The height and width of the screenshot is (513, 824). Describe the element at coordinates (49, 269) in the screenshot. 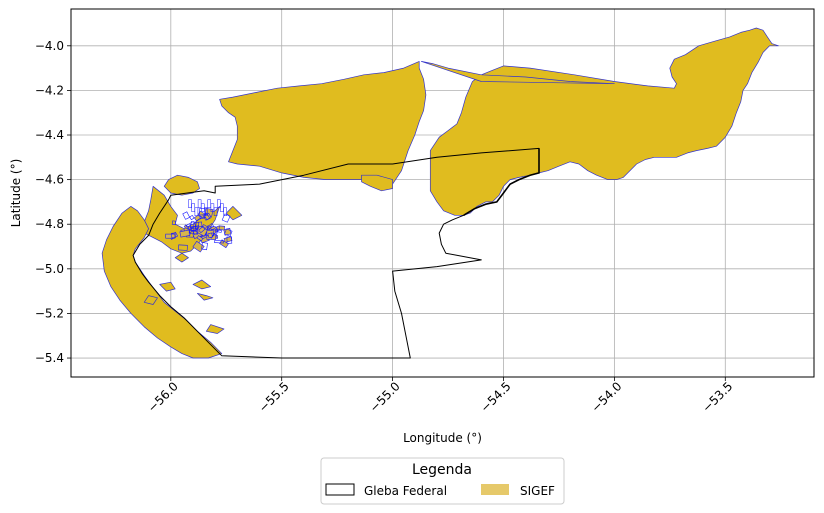

I see `y-tick-label-5: −5.0` at that location.